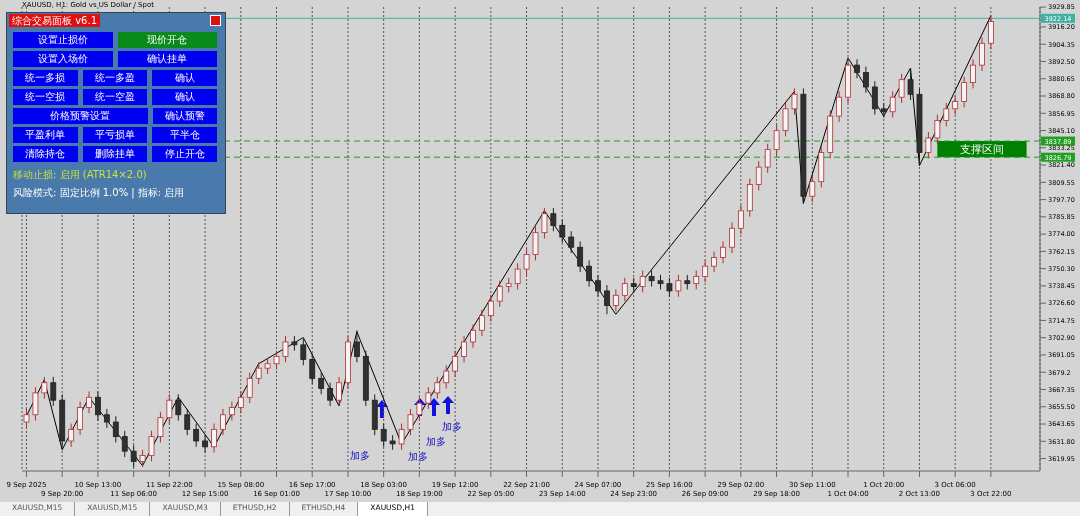 The height and width of the screenshot is (516, 1080). I want to click on annotation: 停止开仓, so click(185, 154).